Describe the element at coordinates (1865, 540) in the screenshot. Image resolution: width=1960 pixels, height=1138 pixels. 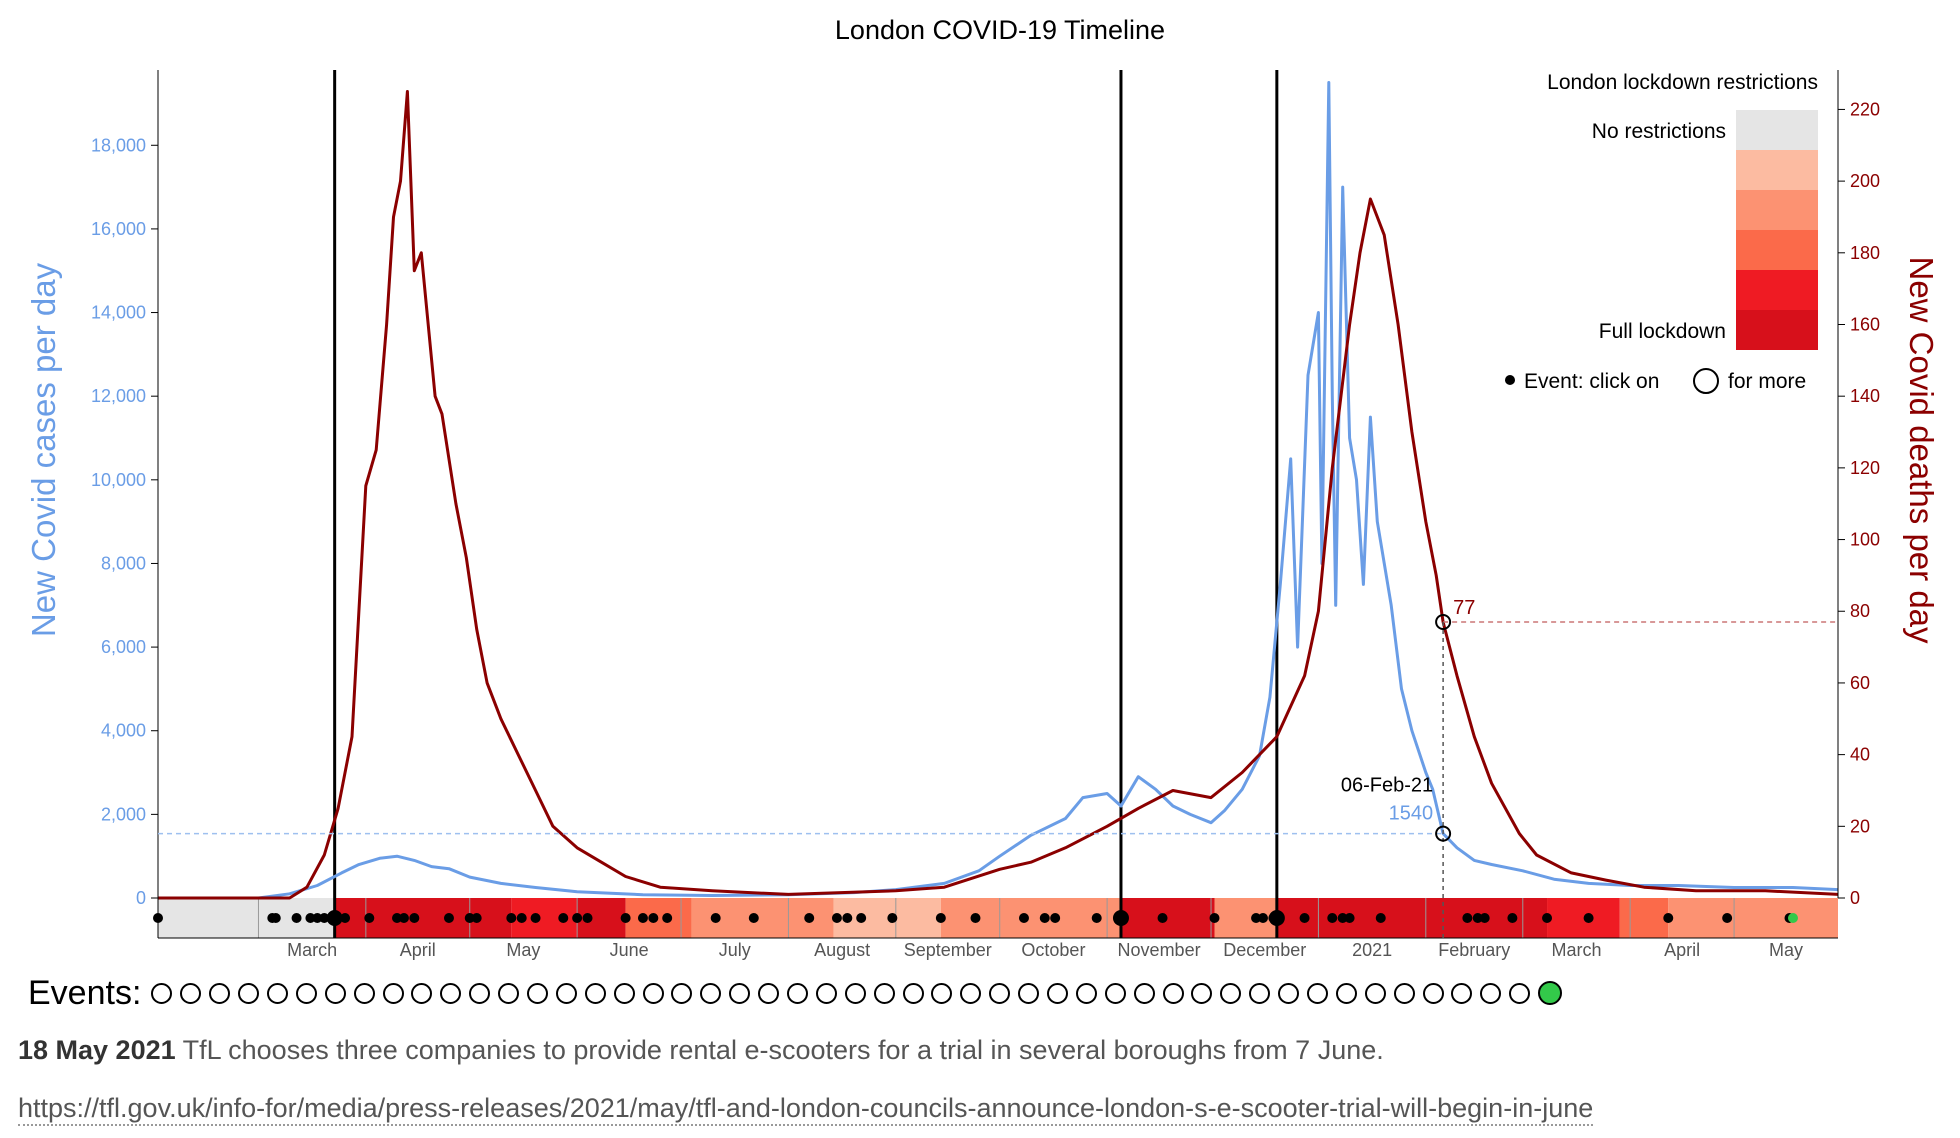
I see `y-right-tick-label: 100` at that location.